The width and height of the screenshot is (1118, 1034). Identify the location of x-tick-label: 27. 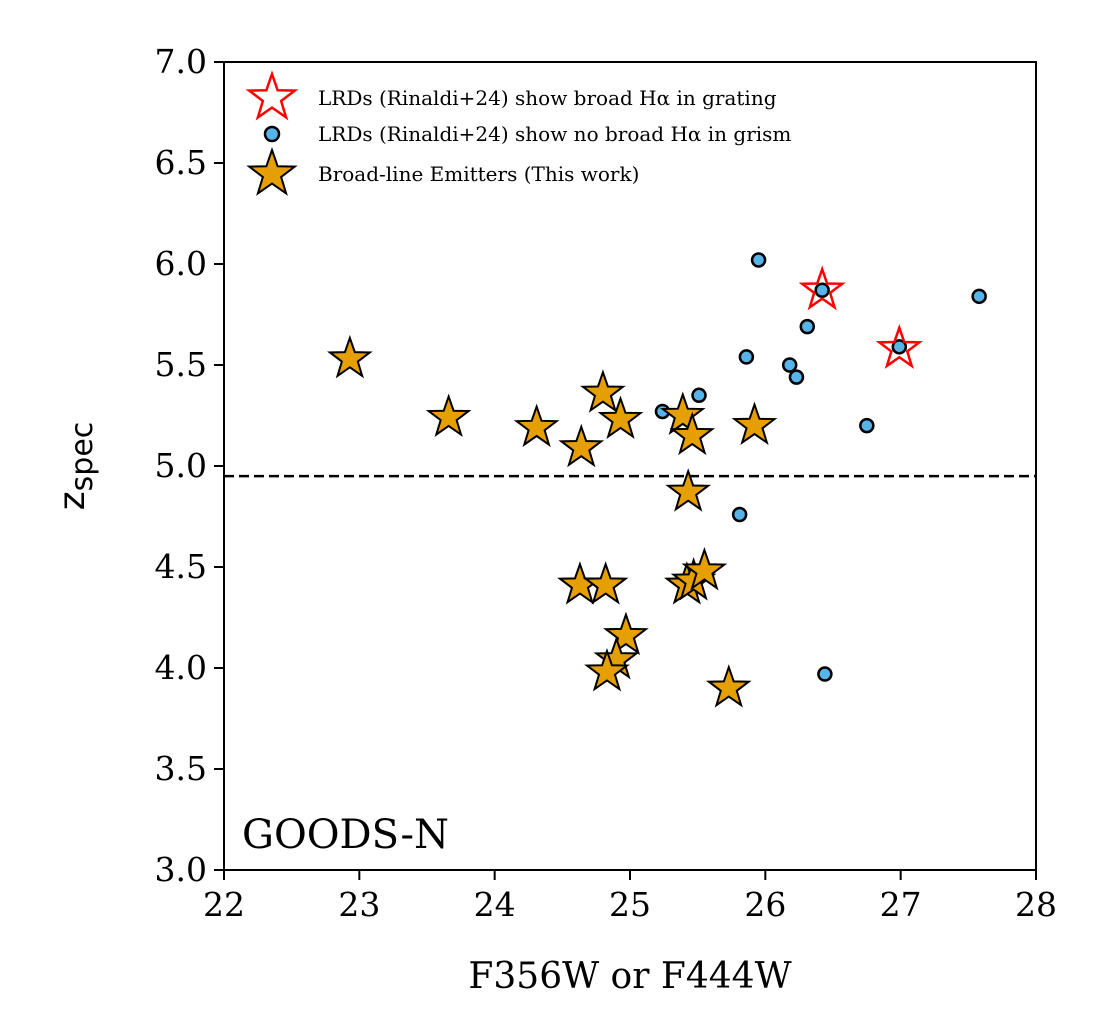
(901, 904).